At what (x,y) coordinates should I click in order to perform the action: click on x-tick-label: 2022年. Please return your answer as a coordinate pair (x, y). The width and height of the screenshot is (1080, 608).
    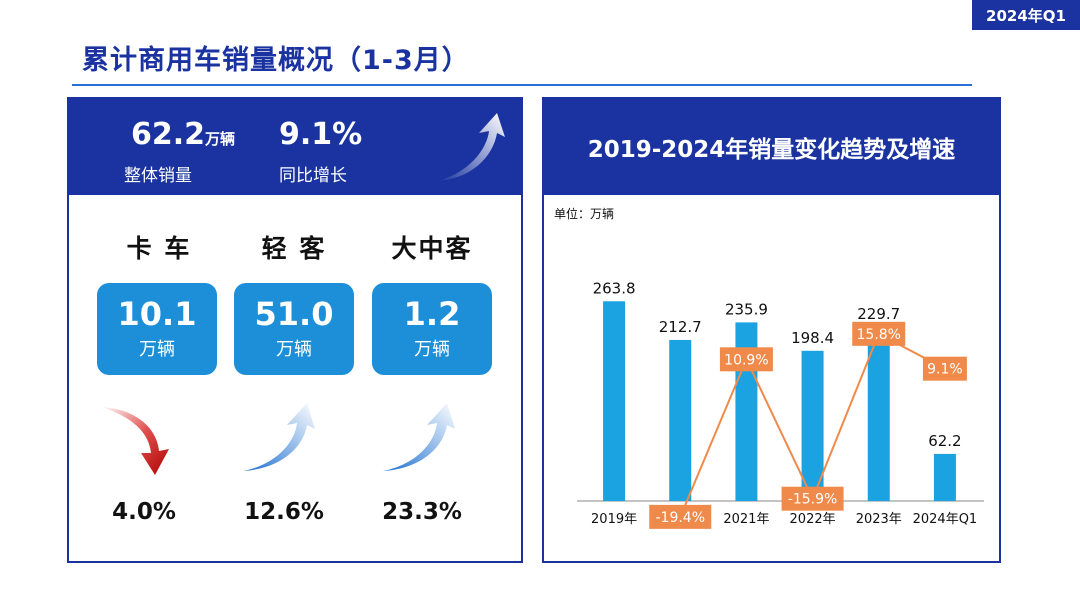
    Looking at the image, I should click on (813, 519).